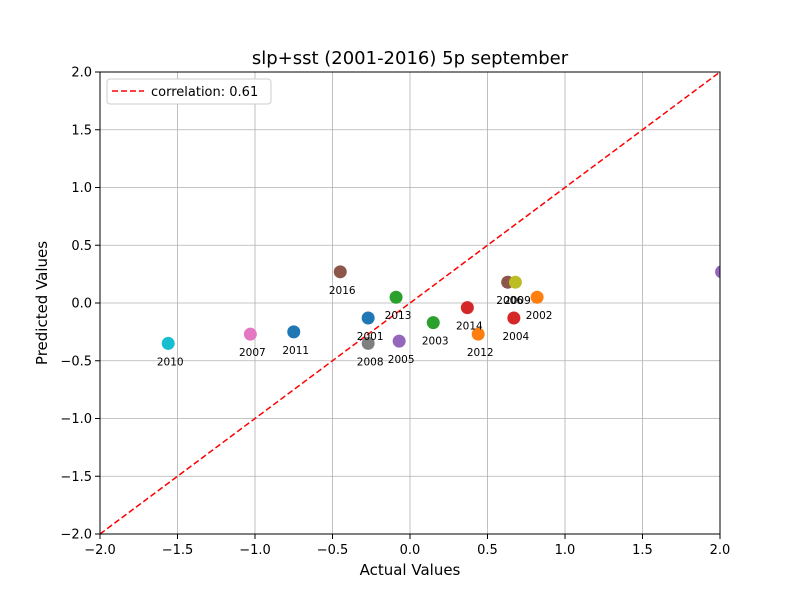 The image size is (800, 600). Describe the element at coordinates (565, 550) in the screenshot. I see `x-tick-label: 1.0` at that location.